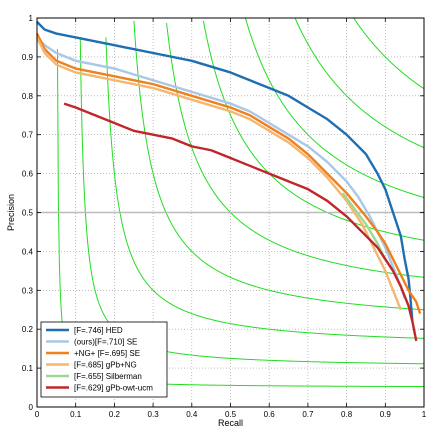 This screenshot has width=445, height=433. Describe the element at coordinates (28, 135) in the screenshot. I see `y-tick-label: 0.7` at that location.